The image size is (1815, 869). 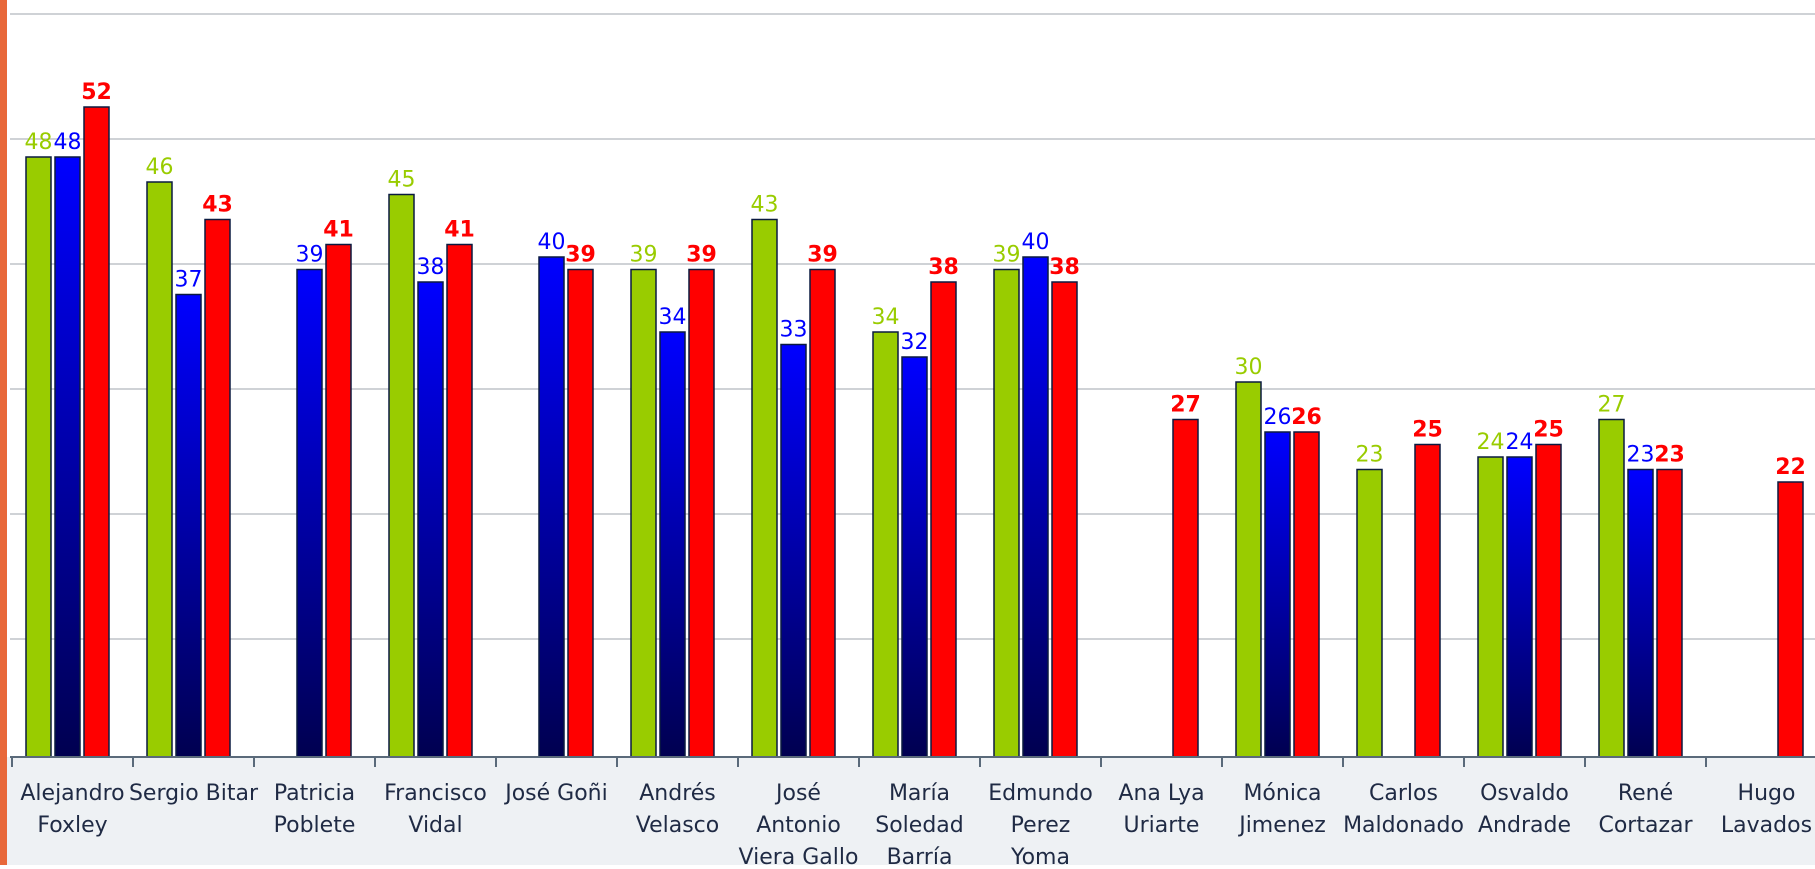 What do you see at coordinates (72, 809) in the screenshot?
I see `category-label: Alejandro Foxley` at bounding box center [72, 809].